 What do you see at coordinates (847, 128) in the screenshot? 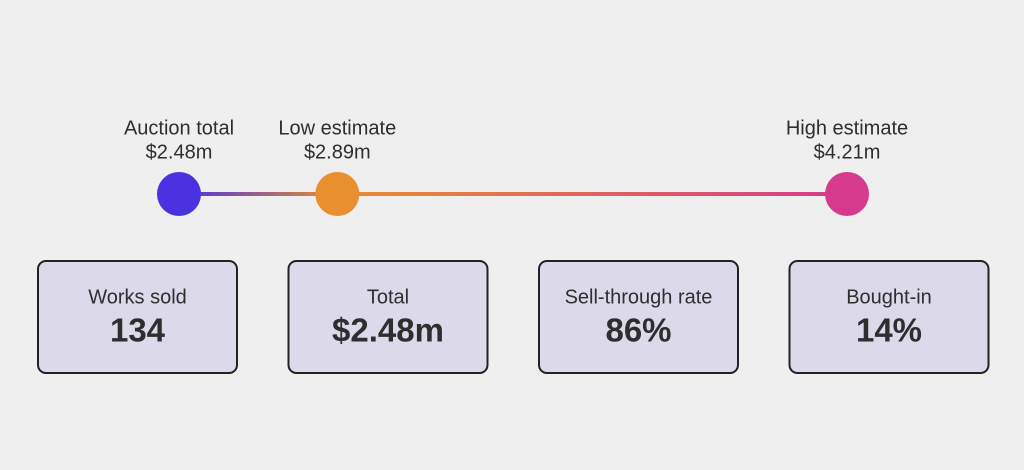
I see `dot-label: High estimate` at bounding box center [847, 128].